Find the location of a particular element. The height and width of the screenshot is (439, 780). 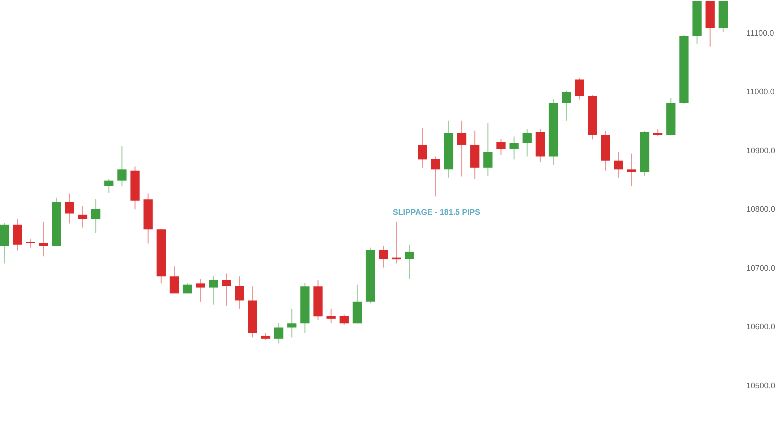

y-tick-label: 10600.0 is located at coordinates (761, 327).